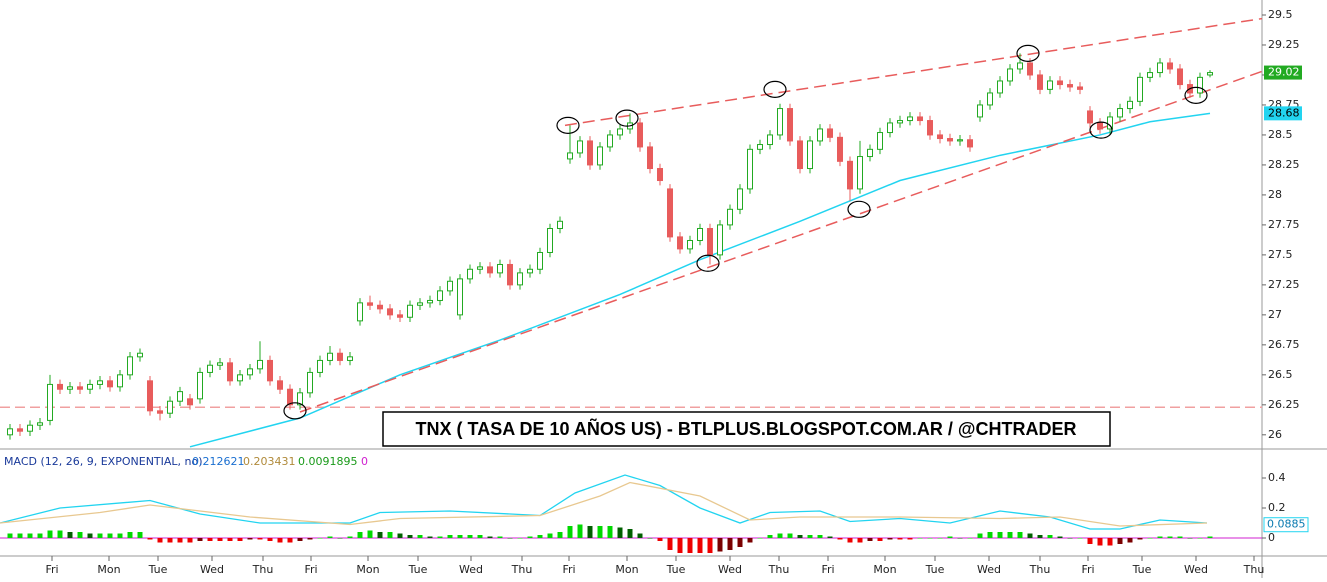 Image resolution: width=1327 pixels, height=582 pixels. What do you see at coordinates (746, 429) in the screenshot?
I see `title-box` at bounding box center [746, 429].